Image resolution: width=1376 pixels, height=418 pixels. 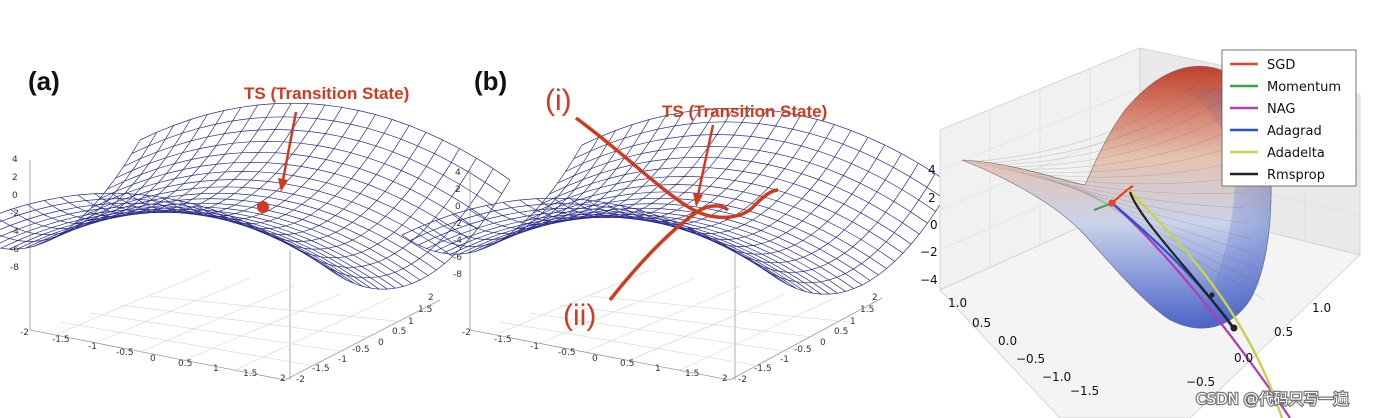 I want to click on panel-c-left-ticks: 1.0 0.5 0.0 −0.5 −1.0 −1.5, so click(x=1023, y=347).